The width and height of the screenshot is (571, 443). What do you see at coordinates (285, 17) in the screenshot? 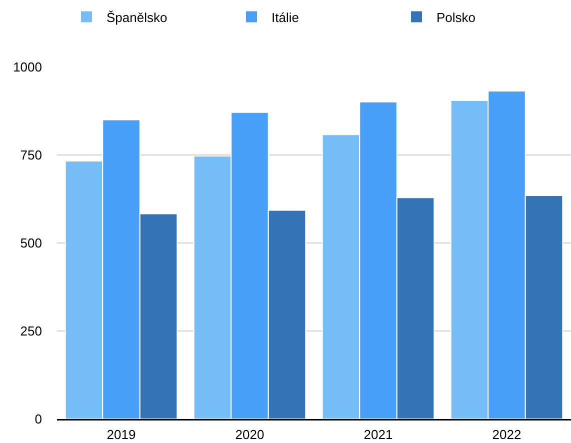
I see `legend-label: Itálie` at bounding box center [285, 17].